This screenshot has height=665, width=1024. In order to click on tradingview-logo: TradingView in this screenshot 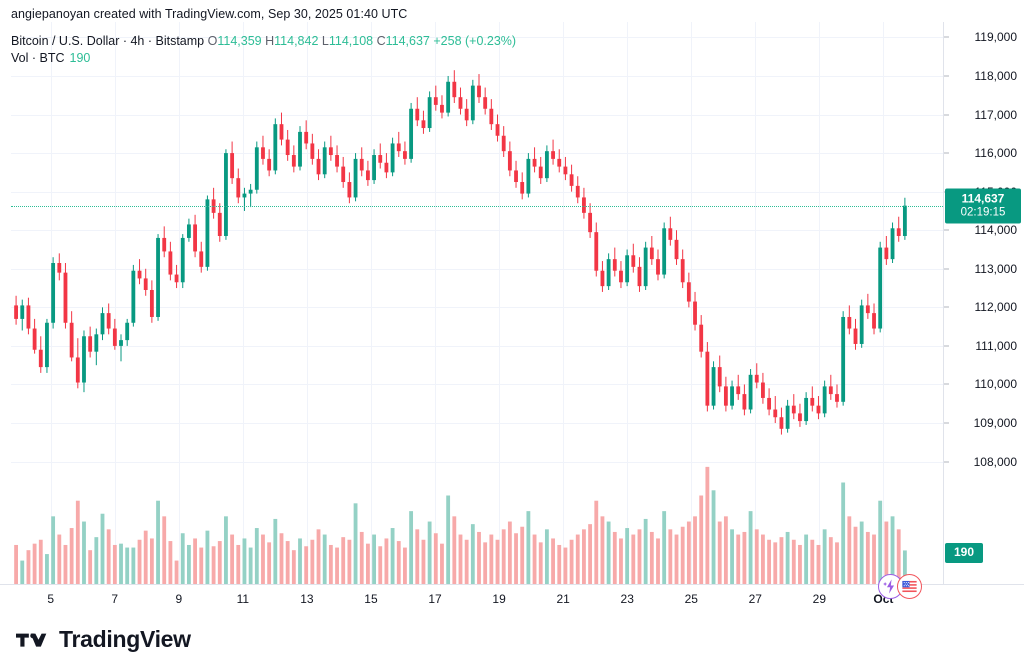, I will do `click(103, 639)`.